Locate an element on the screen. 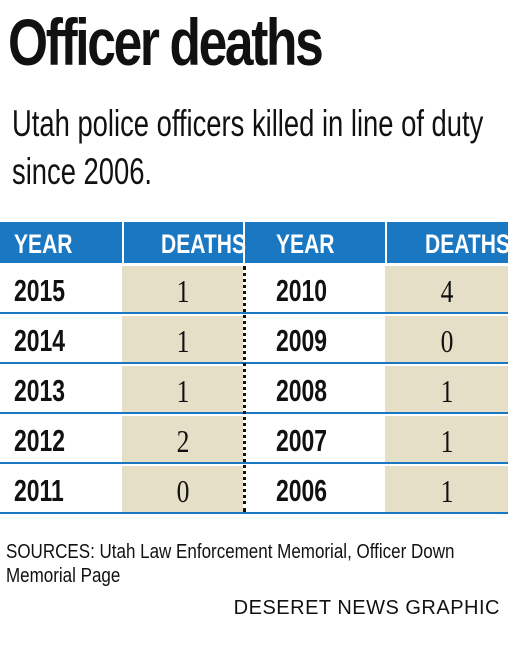 This screenshot has height=672, width=508. deaths-cell: 2 is located at coordinates (182, 440).